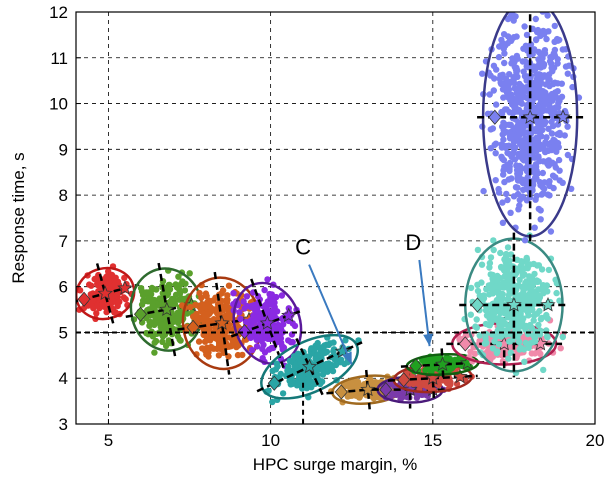 The image size is (605, 479). I want to click on y-tick-label: 10, so click(58, 104).